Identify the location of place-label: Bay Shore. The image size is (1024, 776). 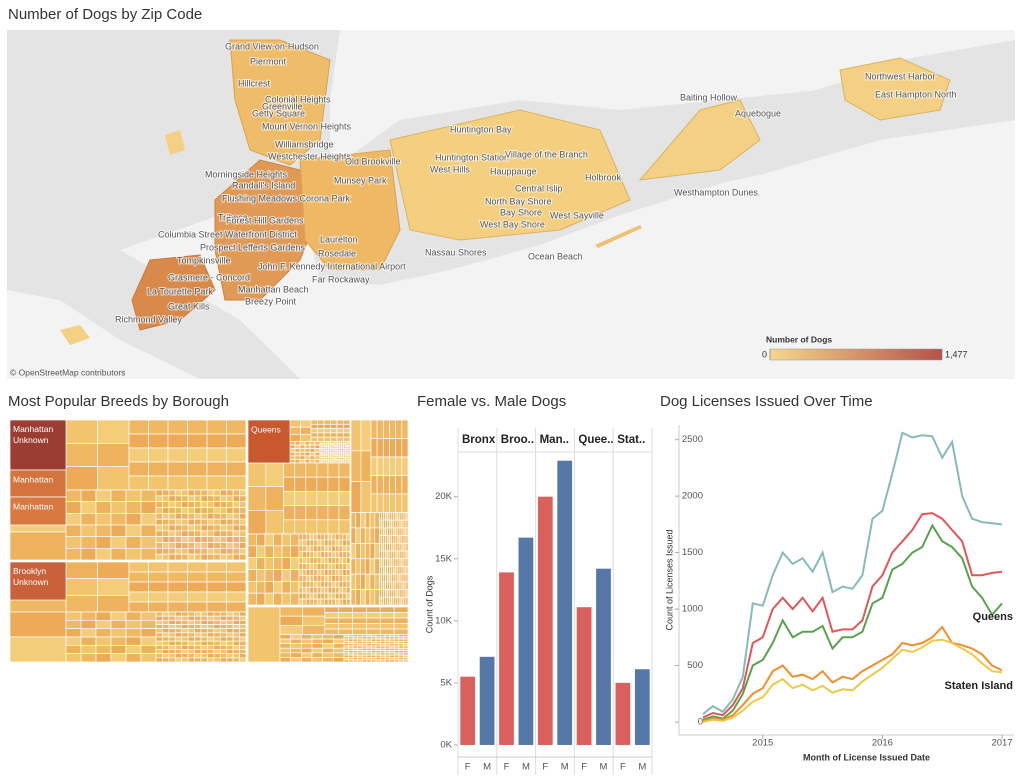
(521, 212).